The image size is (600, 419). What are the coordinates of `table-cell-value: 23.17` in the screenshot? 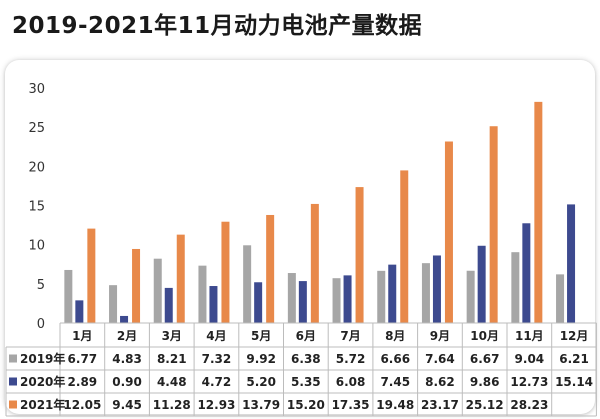 It's located at (440, 405).